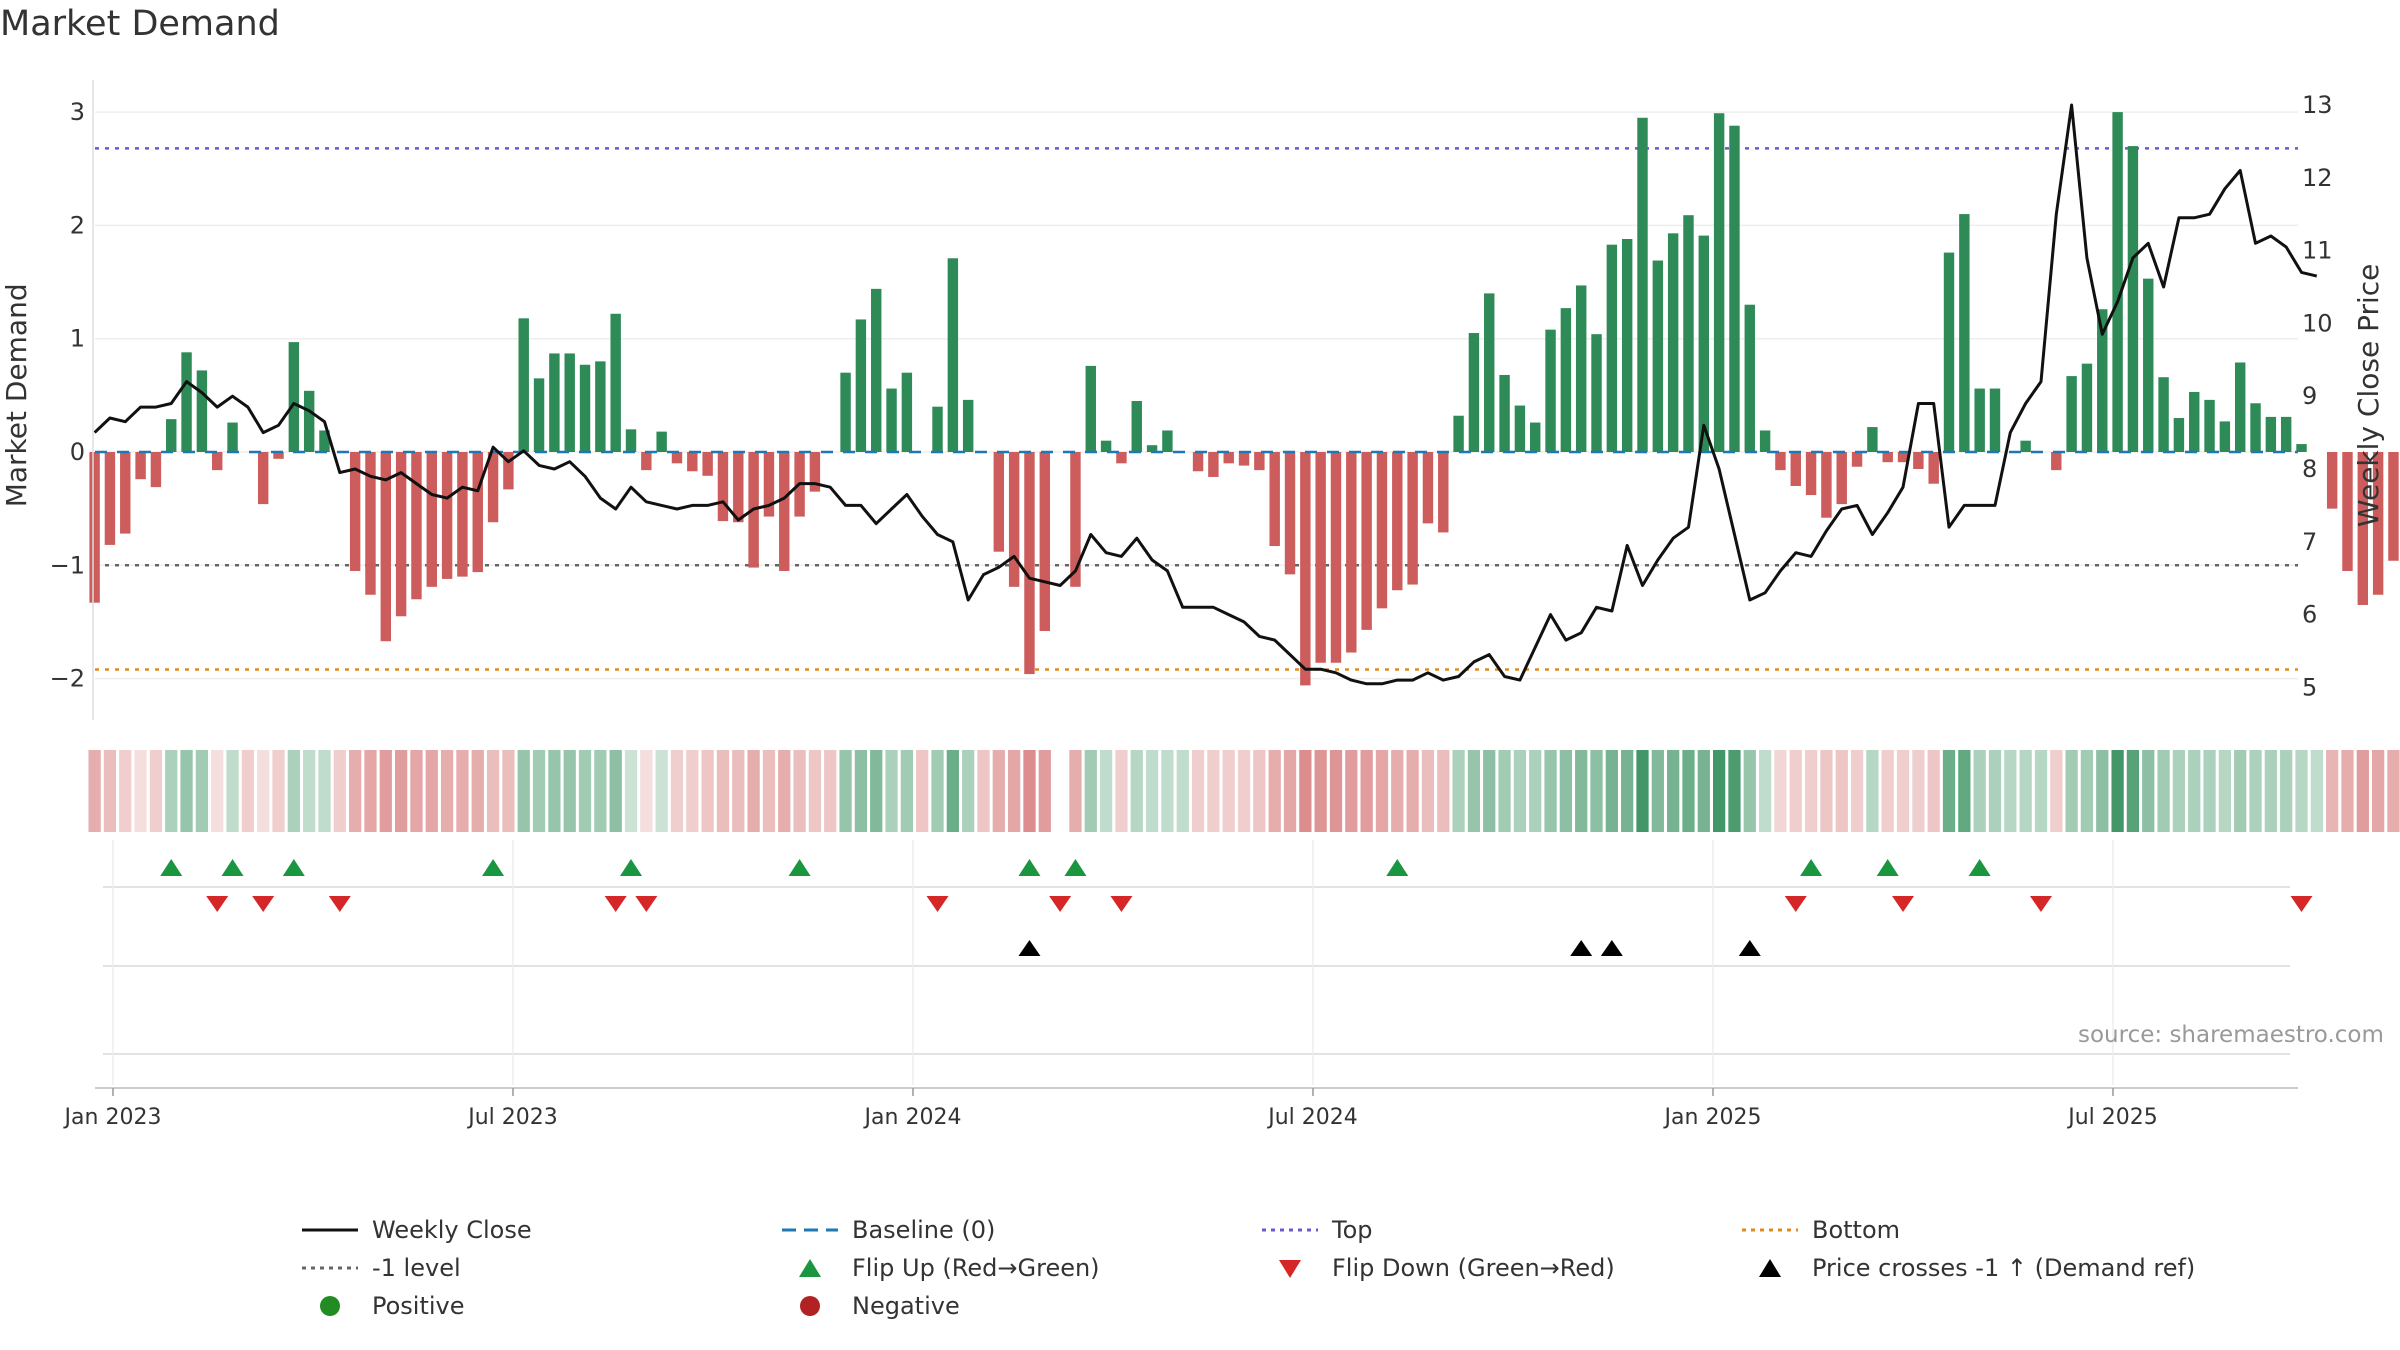 The height and width of the screenshot is (1350, 2400). I want to click on y2-tick-label: 7, so click(2309, 542).